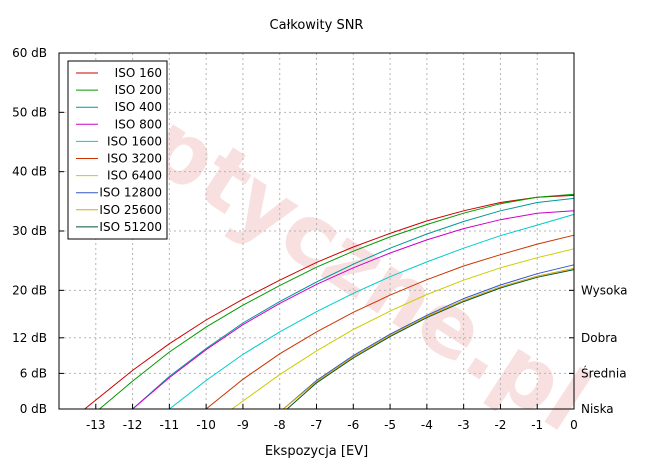 The width and height of the screenshot is (670, 463). I want to click on quality-label: Wysoka, so click(604, 290).